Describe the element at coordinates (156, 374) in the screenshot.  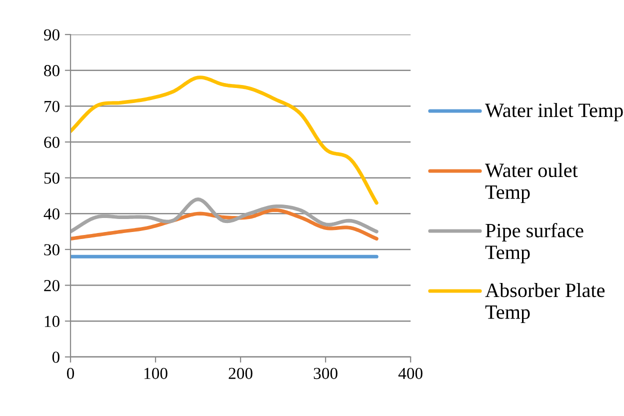
I see `x-tick-label: 100` at that location.